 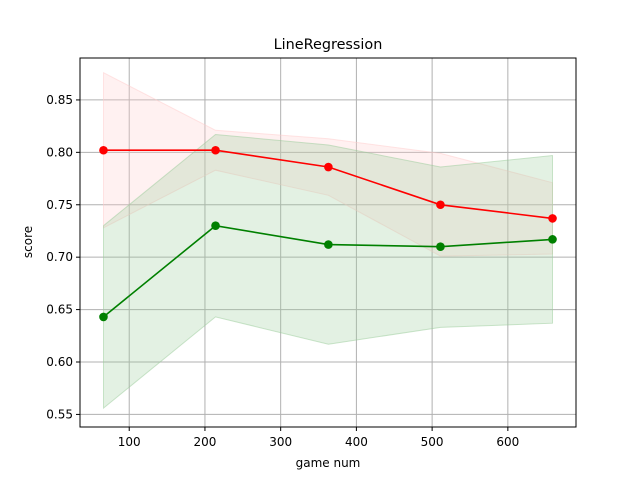 What do you see at coordinates (280, 442) in the screenshot?
I see `x-tick-label: 300` at bounding box center [280, 442].